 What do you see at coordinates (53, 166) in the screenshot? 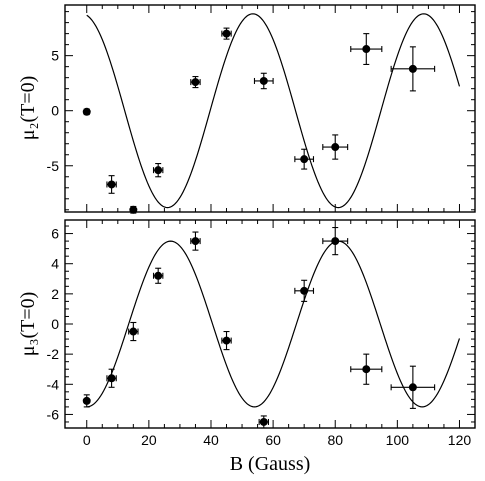
I see `y-tick-label: -5` at bounding box center [53, 166].